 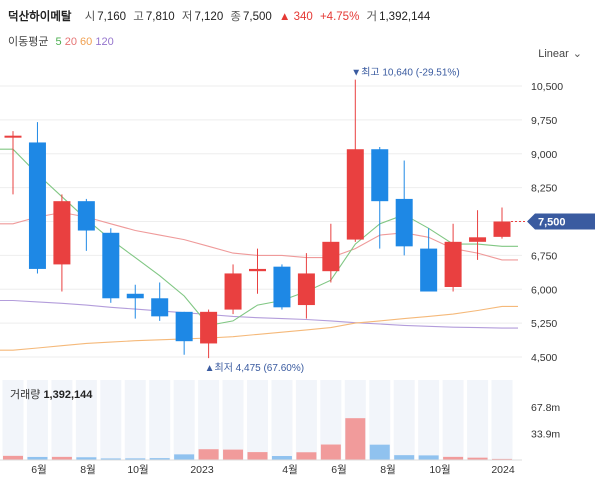 I want to click on volume-title: 거래량 1,392,144, so click(x=51, y=394).